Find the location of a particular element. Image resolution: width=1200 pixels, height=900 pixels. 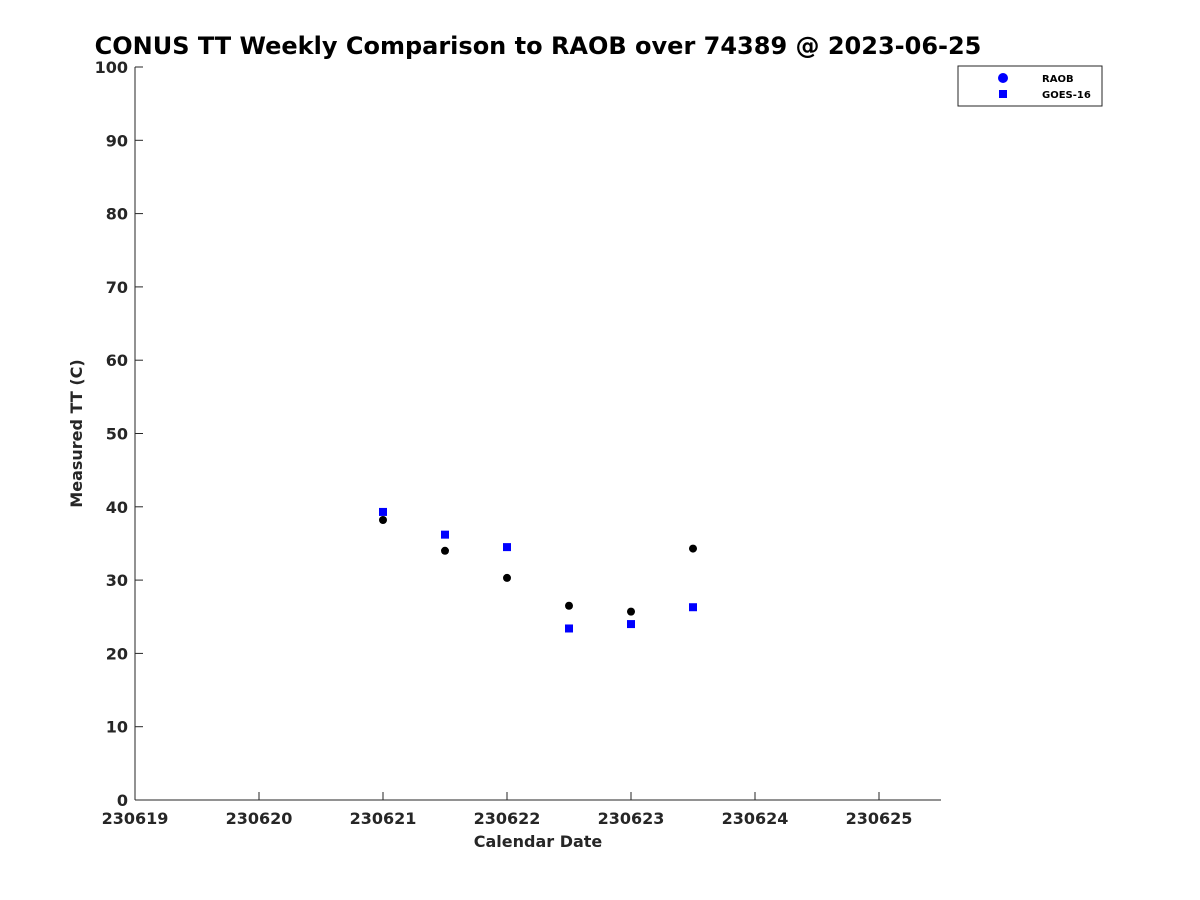

legend-box is located at coordinates (1030, 86).